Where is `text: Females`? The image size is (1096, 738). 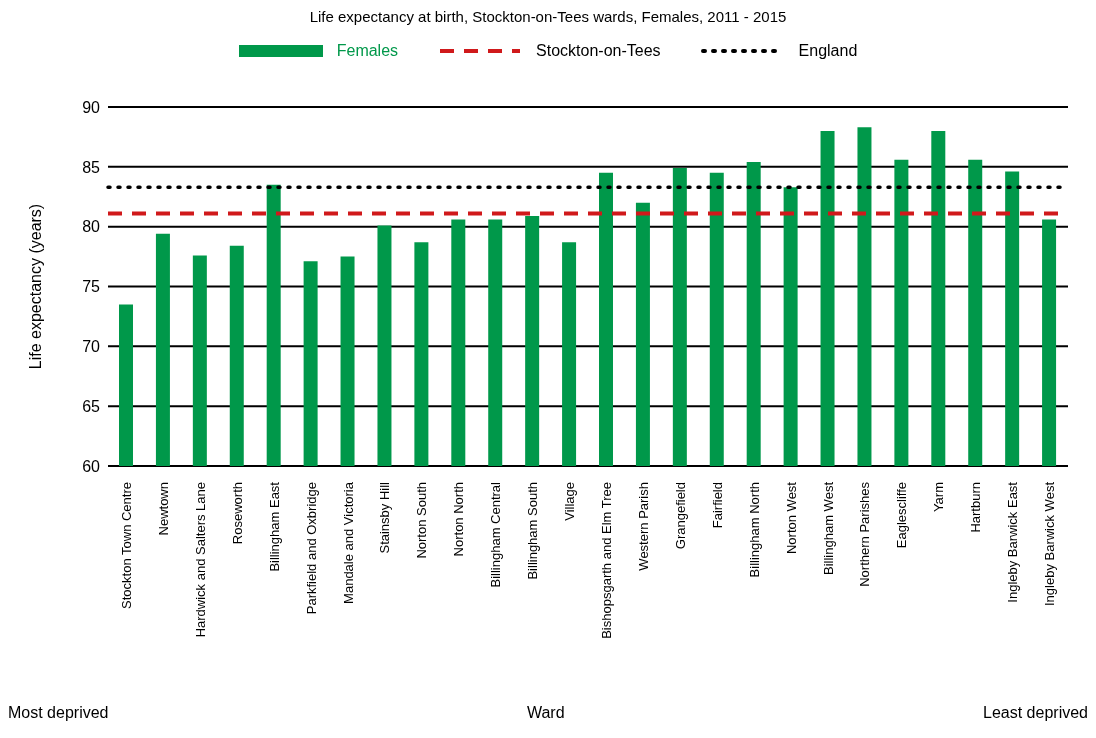 text: Females is located at coordinates (367, 51).